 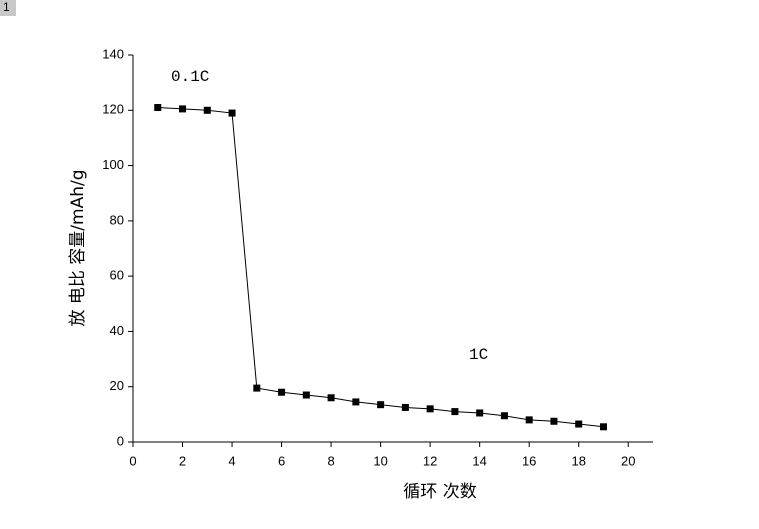 I want to click on tag: 1, so click(x=6, y=7).